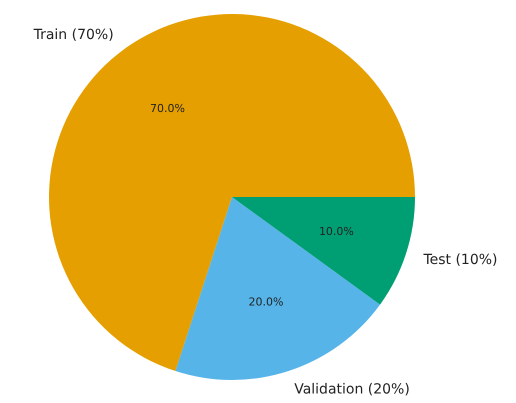 The height and width of the screenshot is (403, 516). I want to click on slice-label: Test (10%), so click(460, 260).